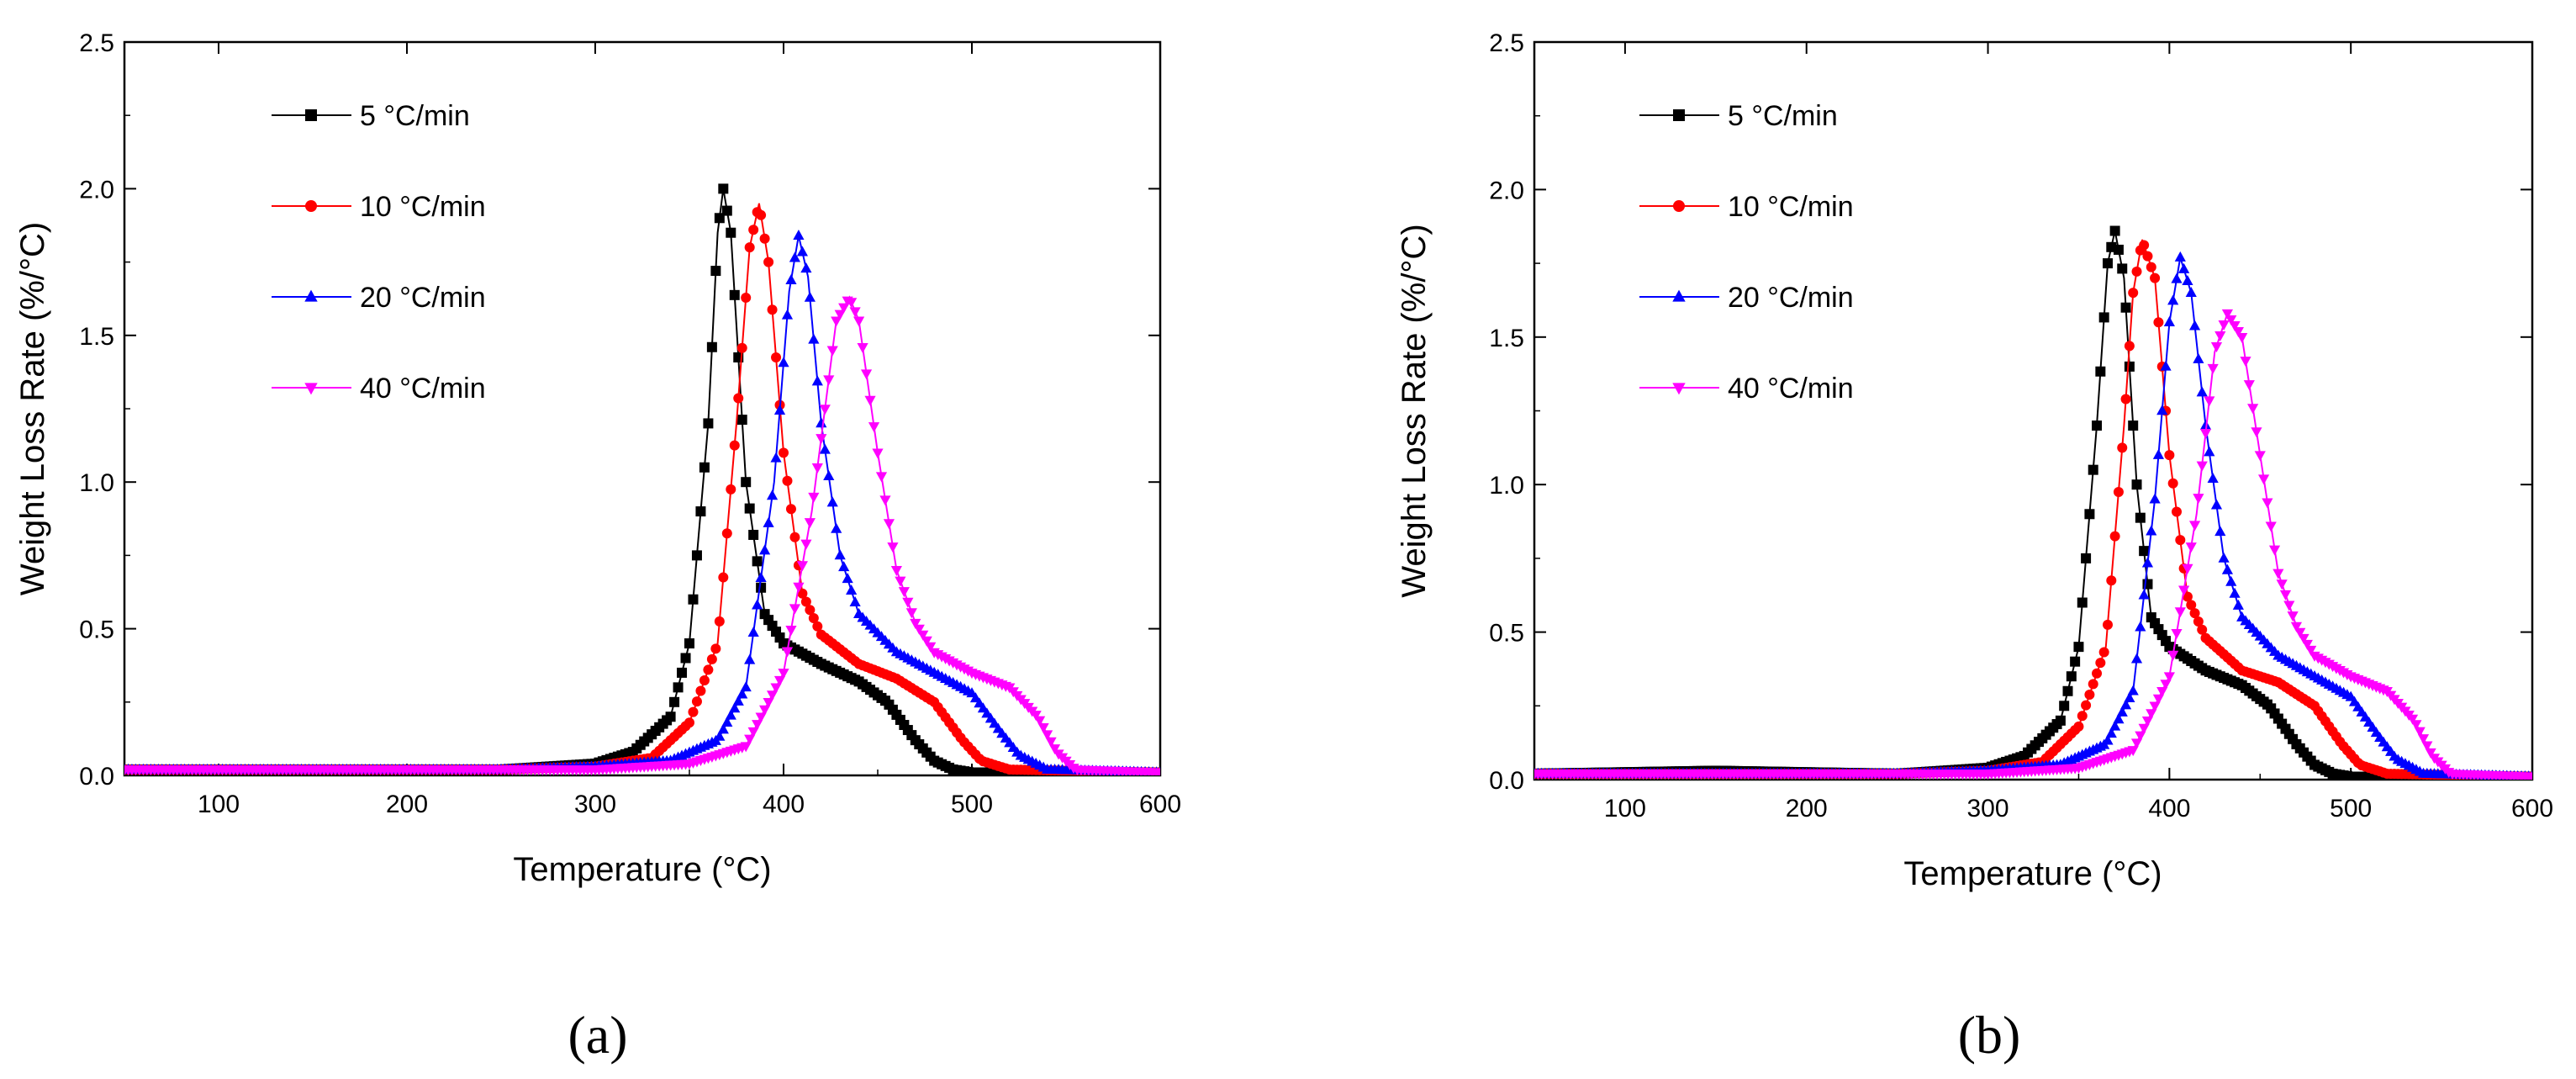 This screenshot has width=2576, height=1079. What do you see at coordinates (1791, 389) in the screenshot?
I see `legend-label: 40 °C/min` at bounding box center [1791, 389].